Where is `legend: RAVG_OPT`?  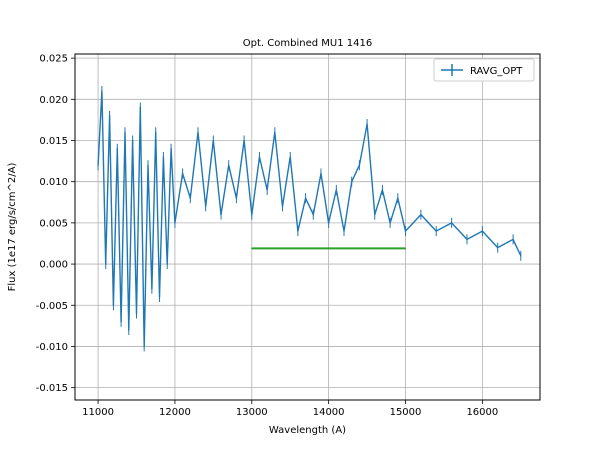 legend: RAVG_OPT is located at coordinates (484, 70).